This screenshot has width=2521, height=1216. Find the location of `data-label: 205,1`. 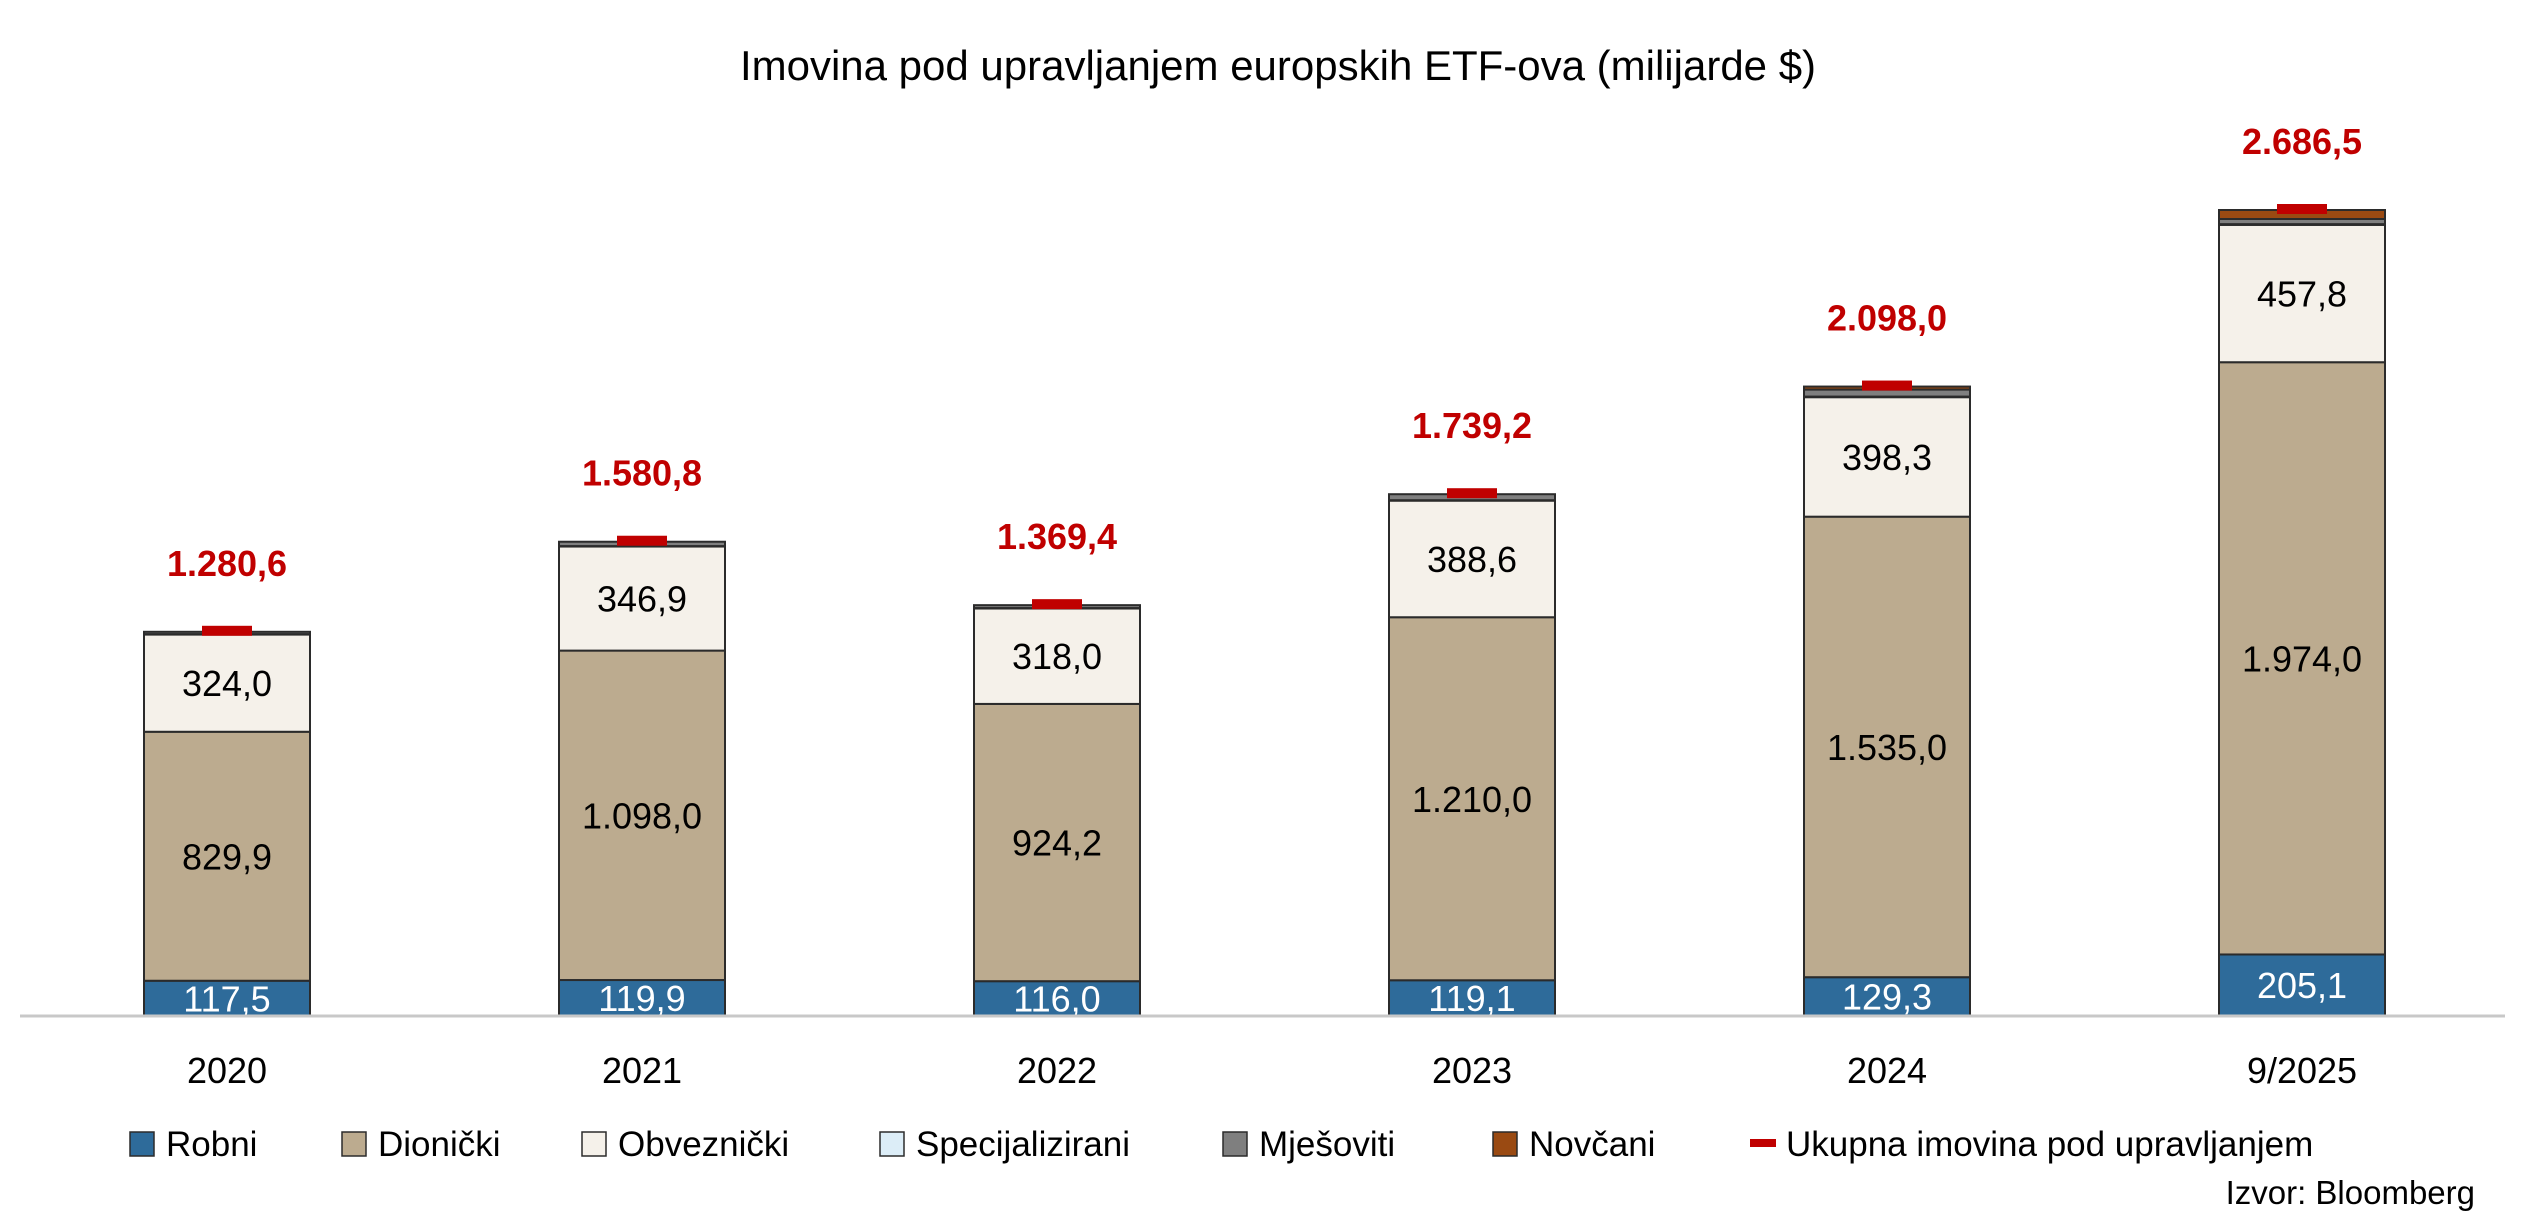

data-label: 205,1 is located at coordinates (2302, 985).